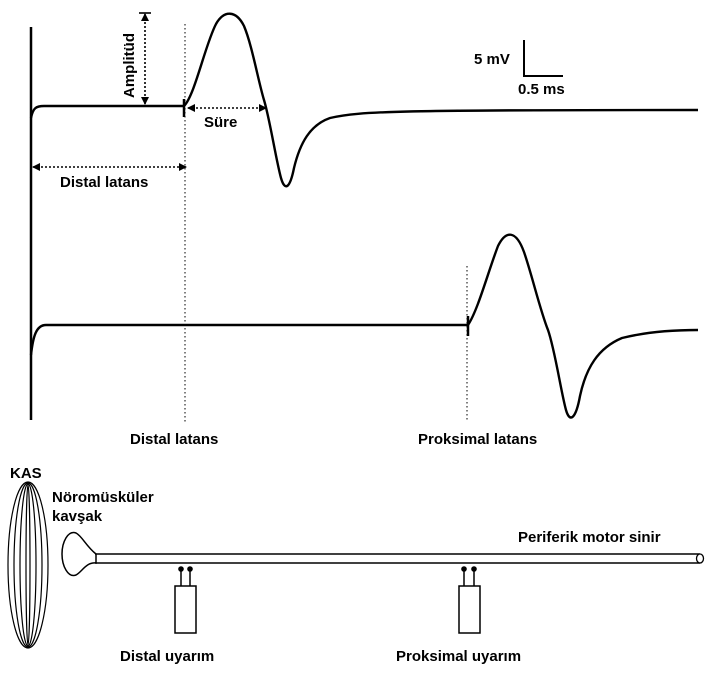 The width and height of the screenshot is (718, 674). Describe the element at coordinates (79, 554) in the screenshot. I see `nerve-terminal` at that location.